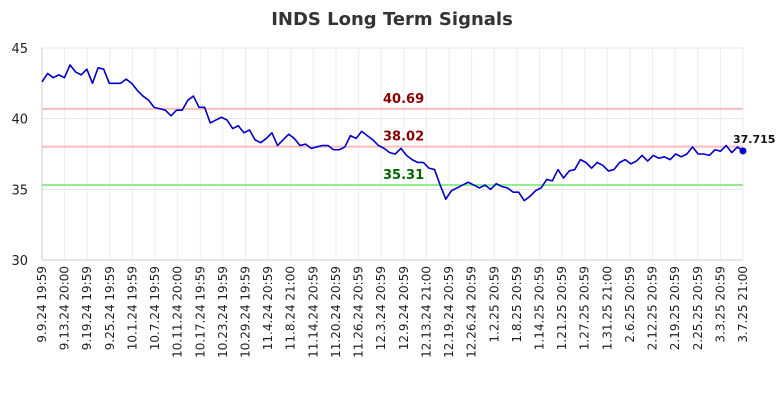 Image resolution: width=784 pixels, height=400 pixels. Describe the element at coordinates (19, 261) in the screenshot. I see `y-tick-label: 30` at that location.